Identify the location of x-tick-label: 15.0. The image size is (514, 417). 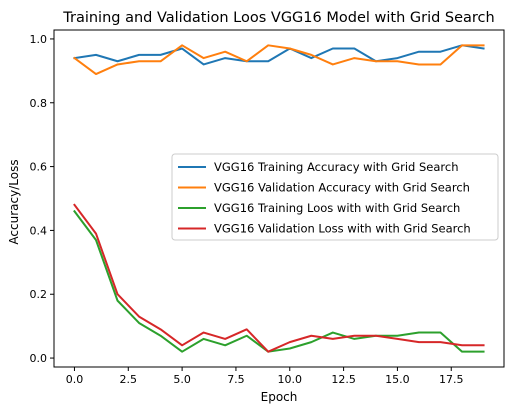
(397, 379).